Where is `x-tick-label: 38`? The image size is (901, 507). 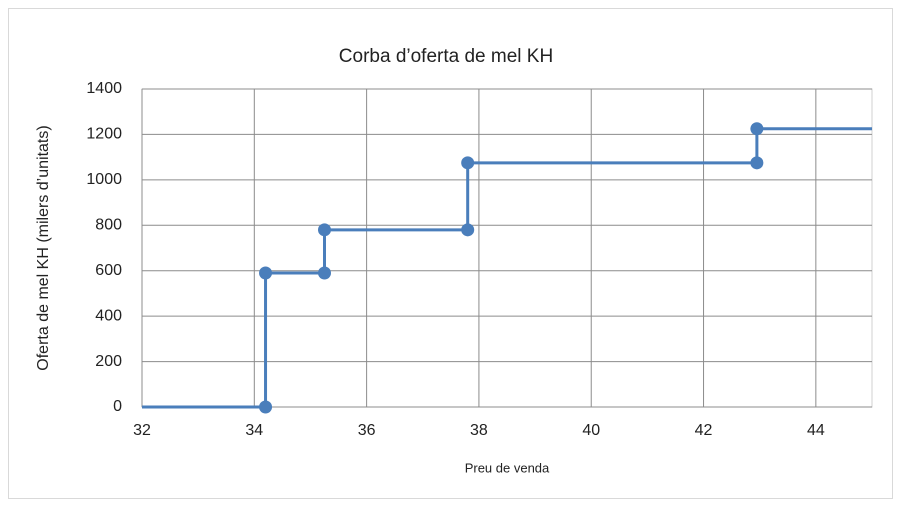
x-tick-label: 38 is located at coordinates (479, 430).